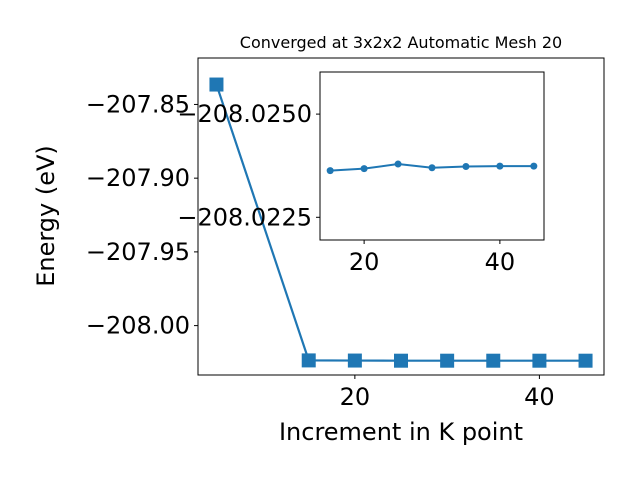 The image size is (640, 480). What do you see at coordinates (138, 326) in the screenshot?
I see `main-y-tick-label: −208.00` at bounding box center [138, 326].